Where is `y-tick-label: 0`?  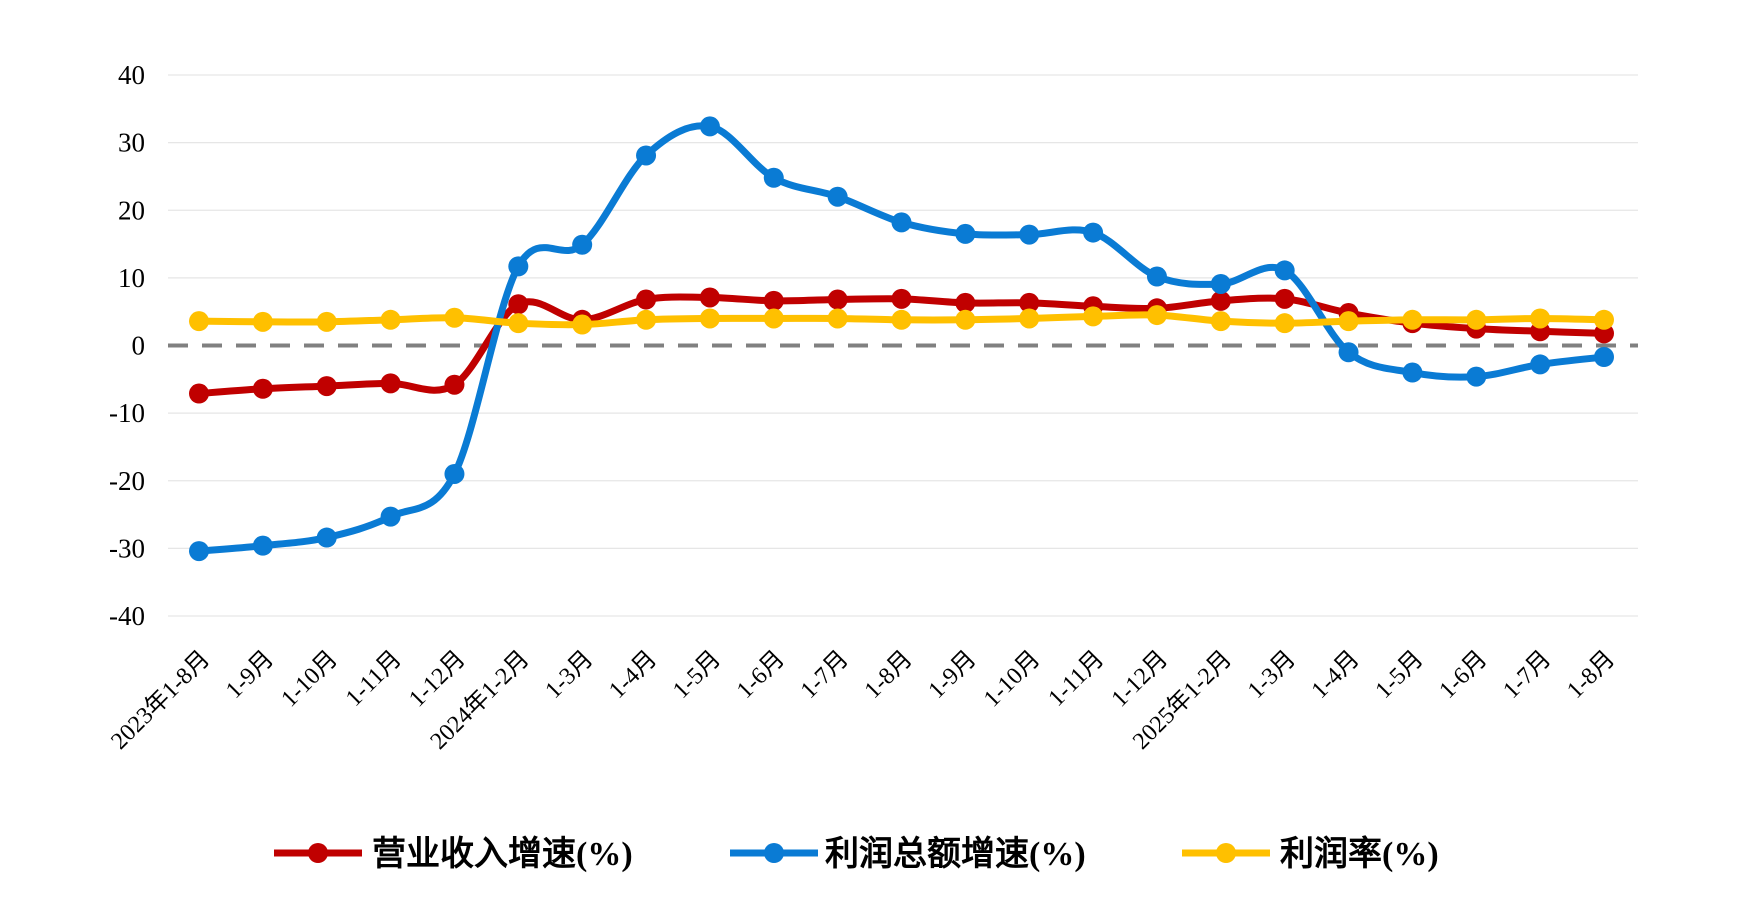 y-tick-label: 0 is located at coordinates (139, 346).